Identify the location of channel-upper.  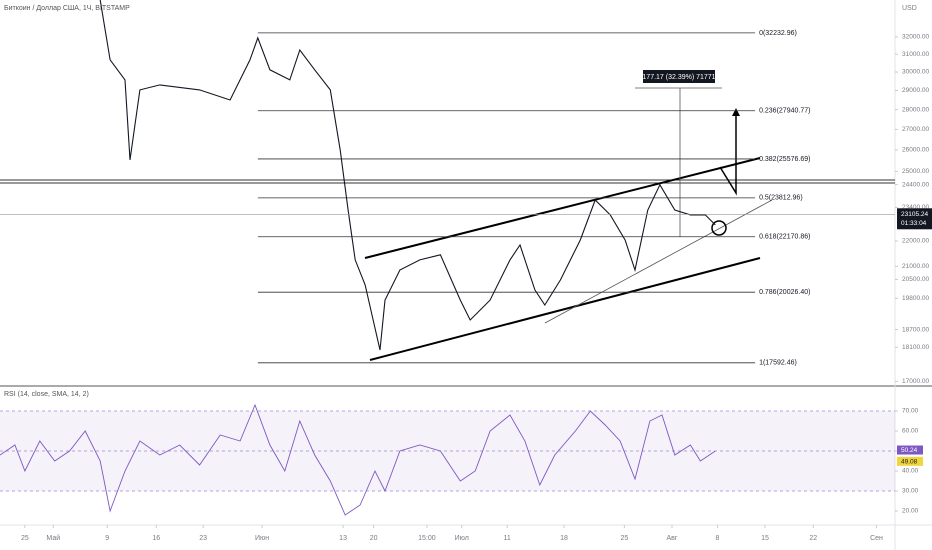
(562, 208).